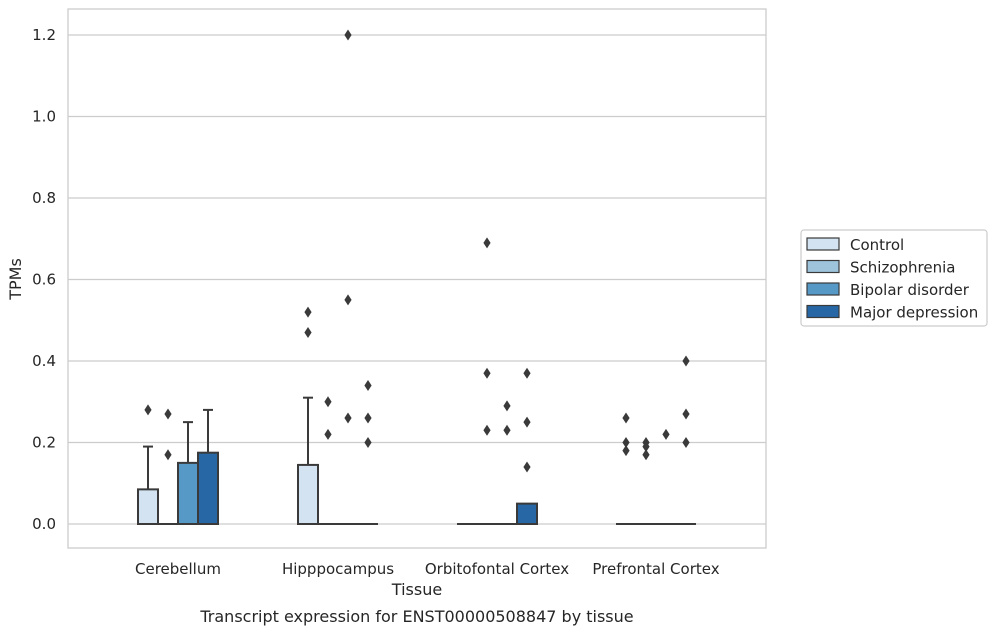  What do you see at coordinates (877, 245) in the screenshot?
I see `legend-label: Control` at bounding box center [877, 245].